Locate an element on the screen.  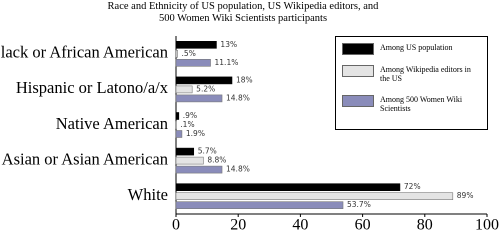
value-label: 5.7% is located at coordinates (207, 151).